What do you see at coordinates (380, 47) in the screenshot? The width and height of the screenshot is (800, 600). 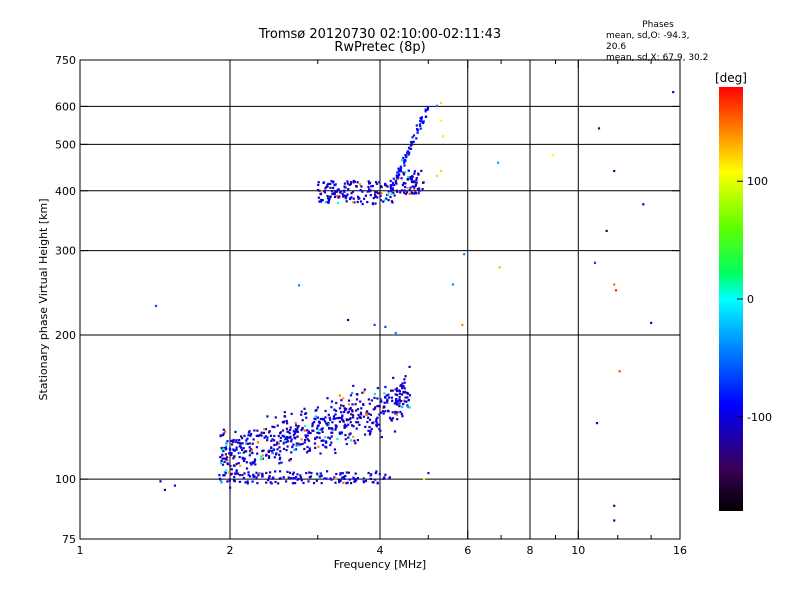 I see `chart-subtitle: RwPretec (8p)` at bounding box center [380, 47].